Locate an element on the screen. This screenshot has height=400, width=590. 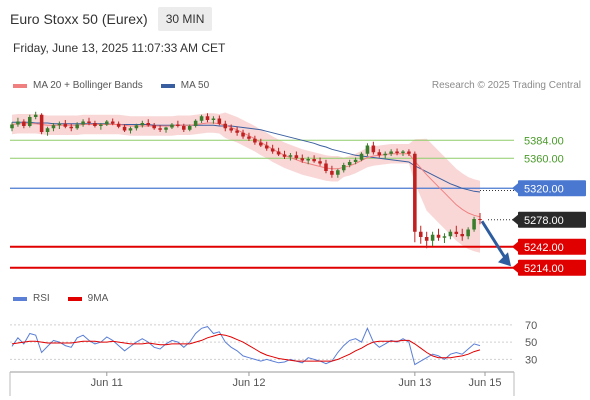
rsi-legend: RSI 9MA is located at coordinates (69, 298).